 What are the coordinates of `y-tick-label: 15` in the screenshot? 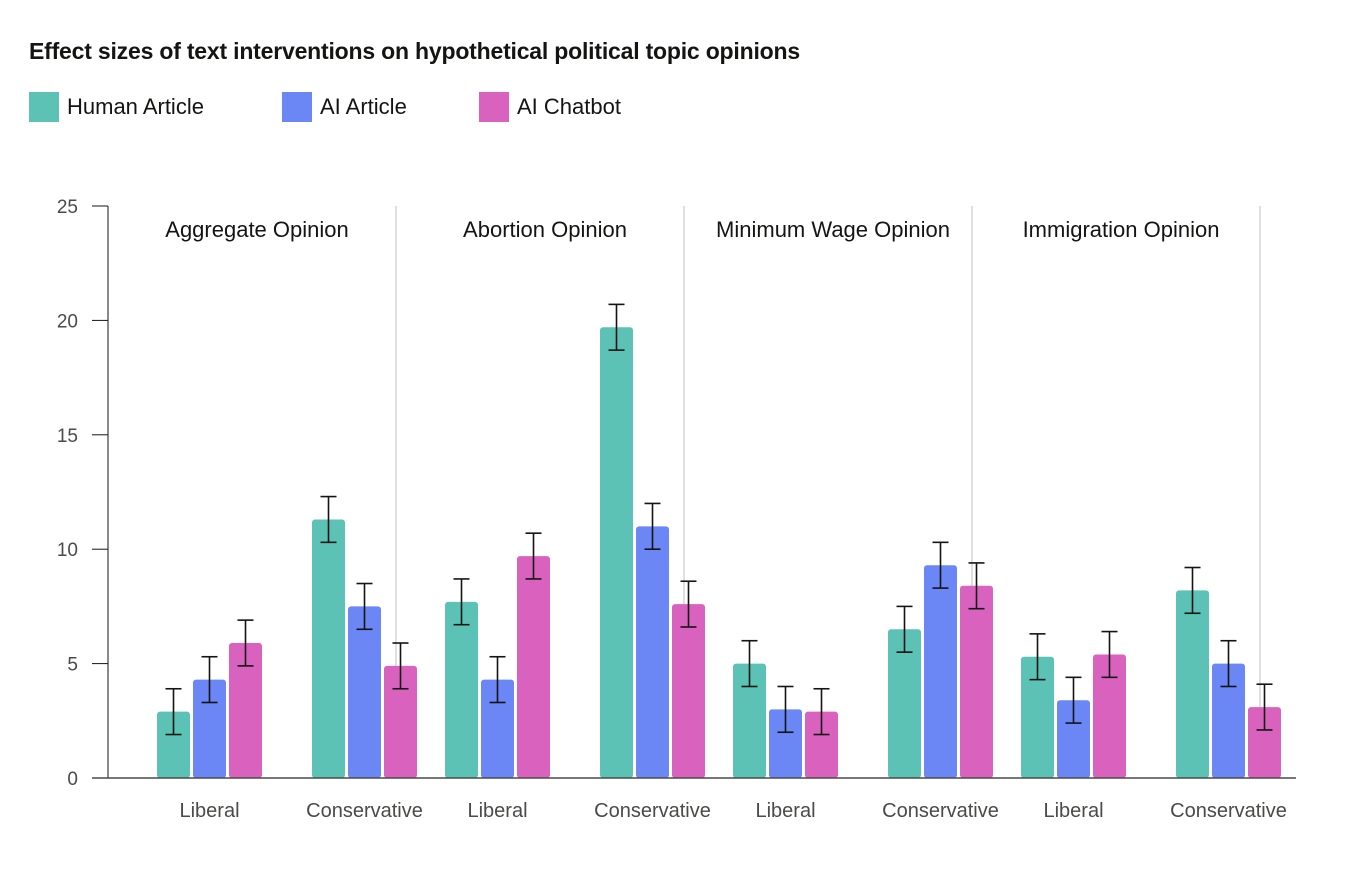 It's located at (67, 436).